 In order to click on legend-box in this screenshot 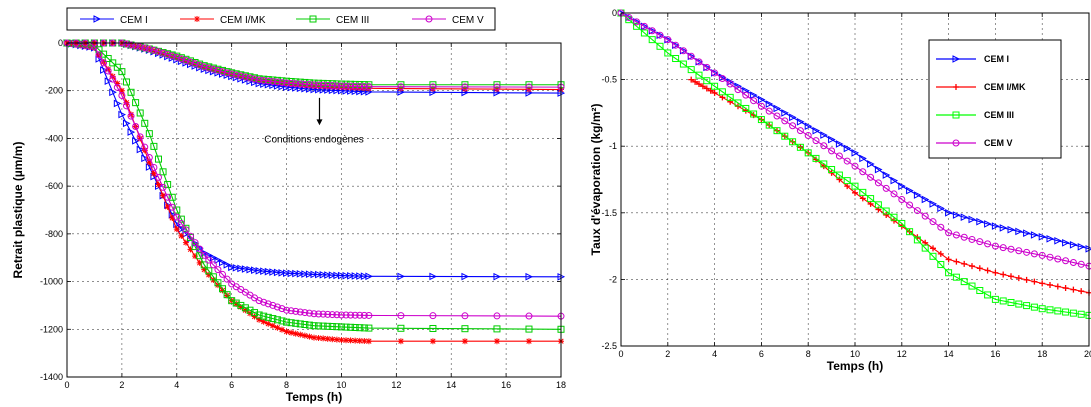, I will do `click(281, 19)`.